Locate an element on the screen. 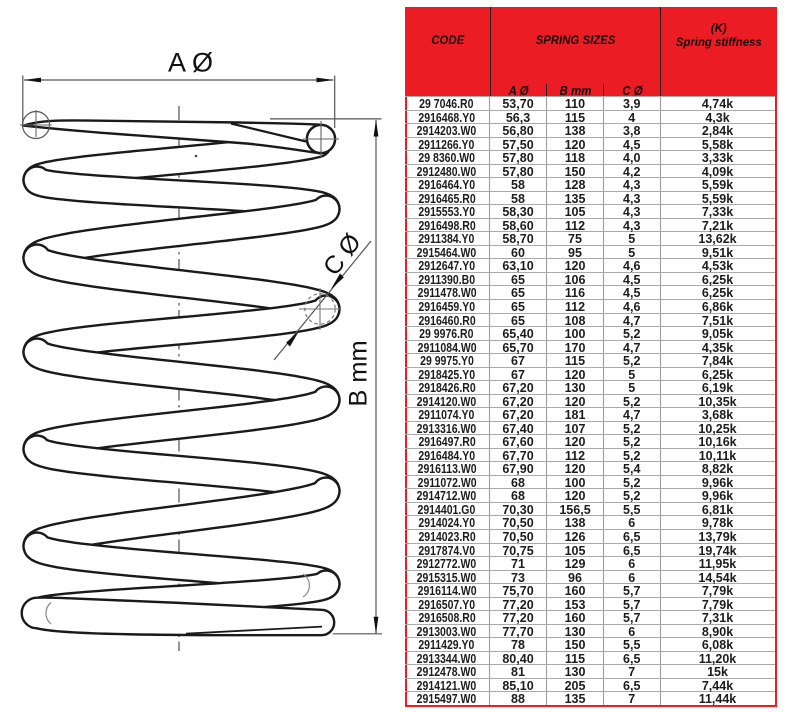 The width and height of the screenshot is (800, 712). svg-text: B mm is located at coordinates (359, 373).